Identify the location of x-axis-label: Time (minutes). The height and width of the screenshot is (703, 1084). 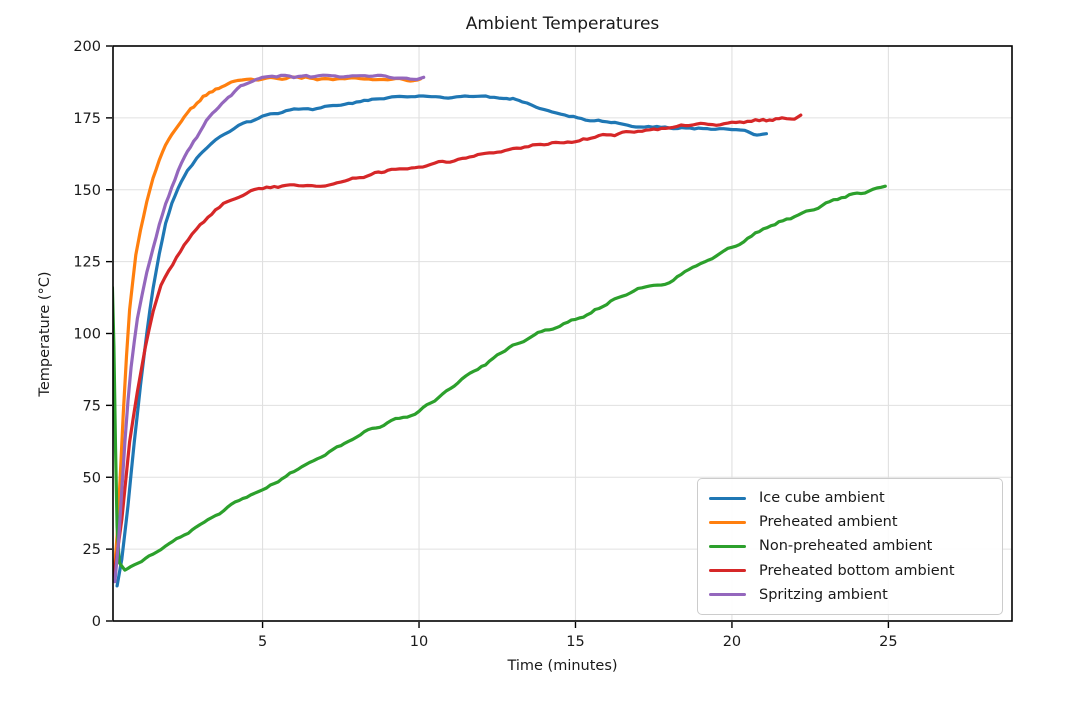
(562, 666).